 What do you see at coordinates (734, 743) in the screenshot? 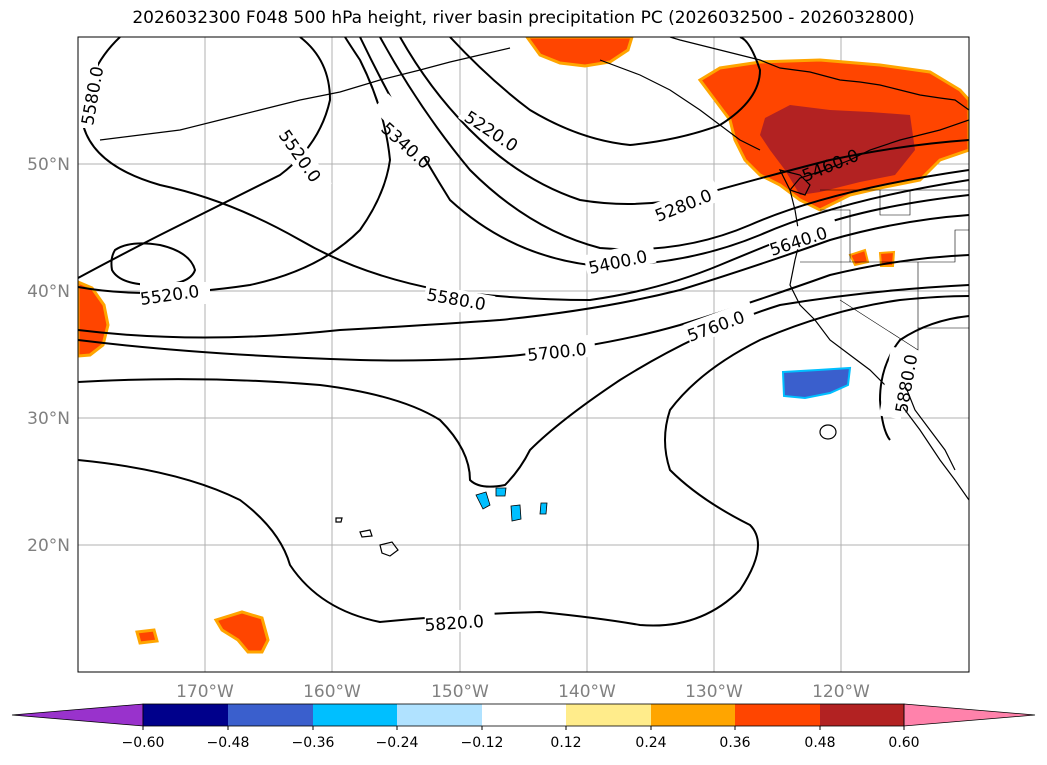
I see `colorbar-tick-label: 0.36` at bounding box center [734, 743].